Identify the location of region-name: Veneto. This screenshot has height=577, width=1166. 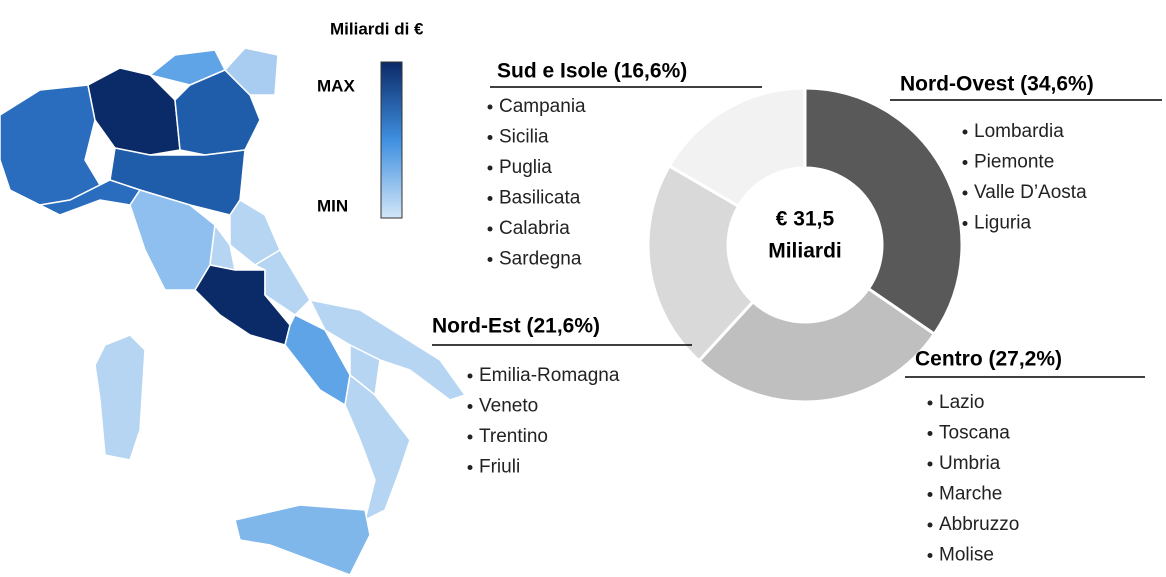
(508, 406).